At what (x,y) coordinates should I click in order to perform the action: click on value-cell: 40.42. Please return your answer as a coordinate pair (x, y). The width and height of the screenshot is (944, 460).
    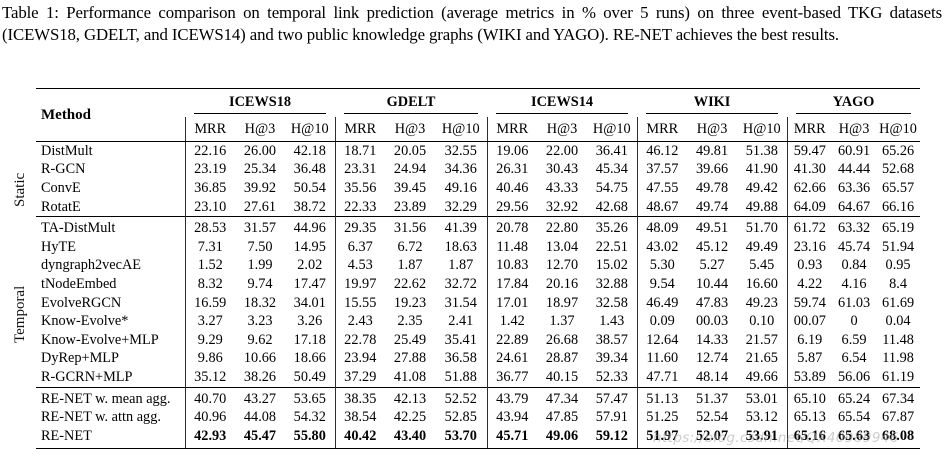
    Looking at the image, I should click on (360, 437).